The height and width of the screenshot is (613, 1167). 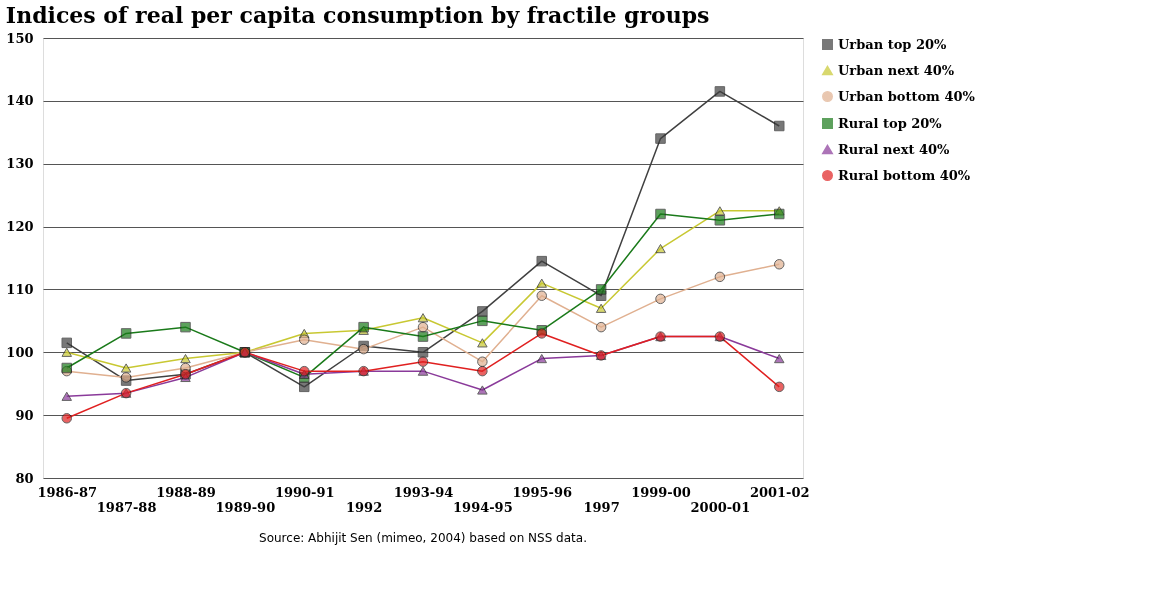 What do you see at coordinates (483, 507) in the screenshot?
I see `x-tick-label: 1994-95` at bounding box center [483, 507].